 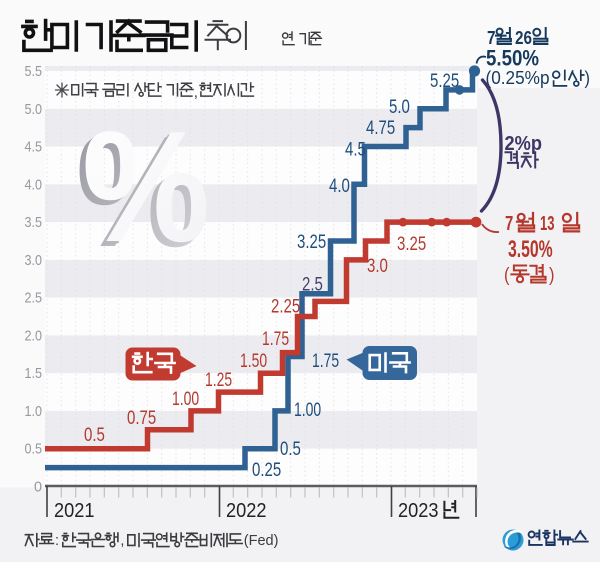 What do you see at coordinates (547, 224) in the screenshot?
I see `svg-text: 13` at bounding box center [547, 224].